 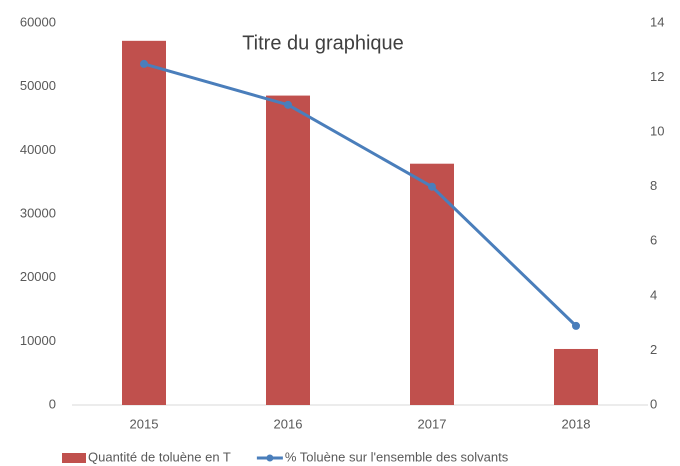 What do you see at coordinates (653, 349) in the screenshot?
I see `y2-tick-label: 2` at bounding box center [653, 349].